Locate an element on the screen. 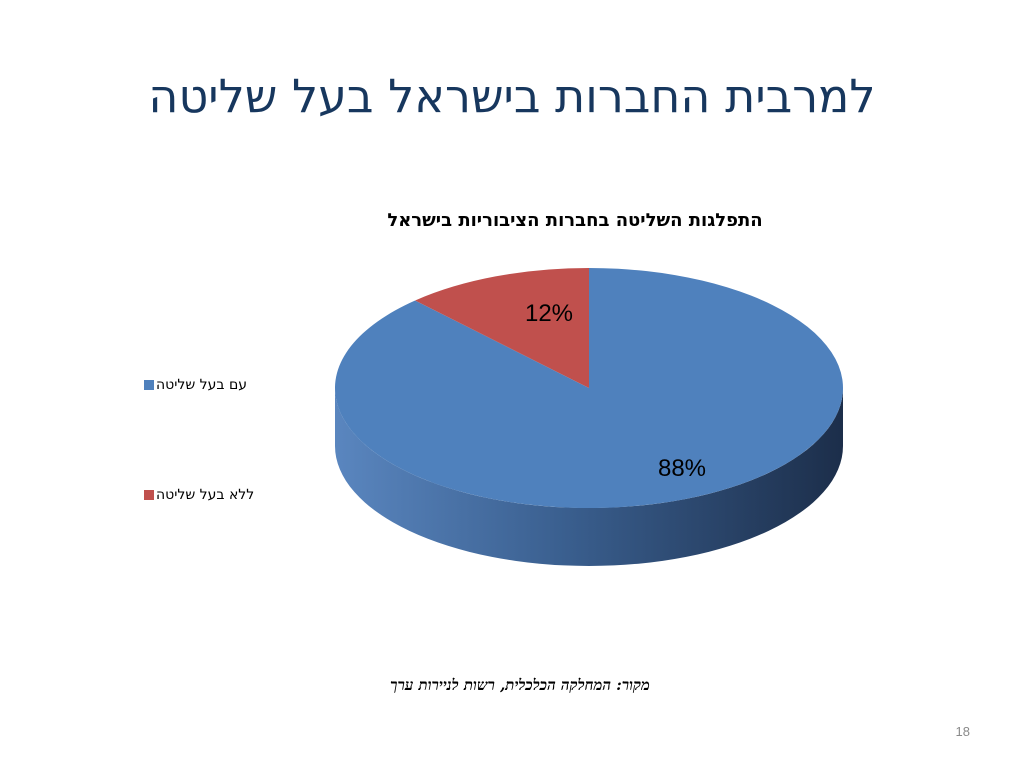 This screenshot has height=768, width=1024. legend-swatch-blue is located at coordinates (149, 385).